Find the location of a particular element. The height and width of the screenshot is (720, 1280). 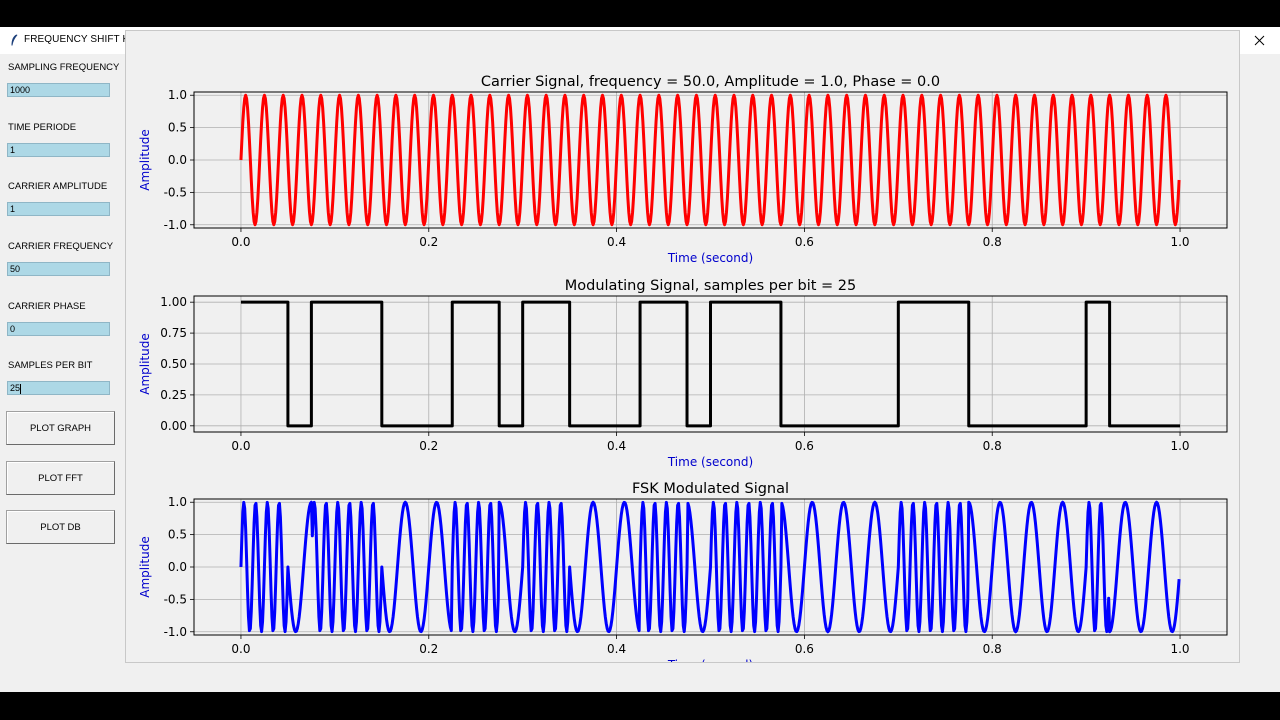

close-icon is located at coordinates (1259, 40).